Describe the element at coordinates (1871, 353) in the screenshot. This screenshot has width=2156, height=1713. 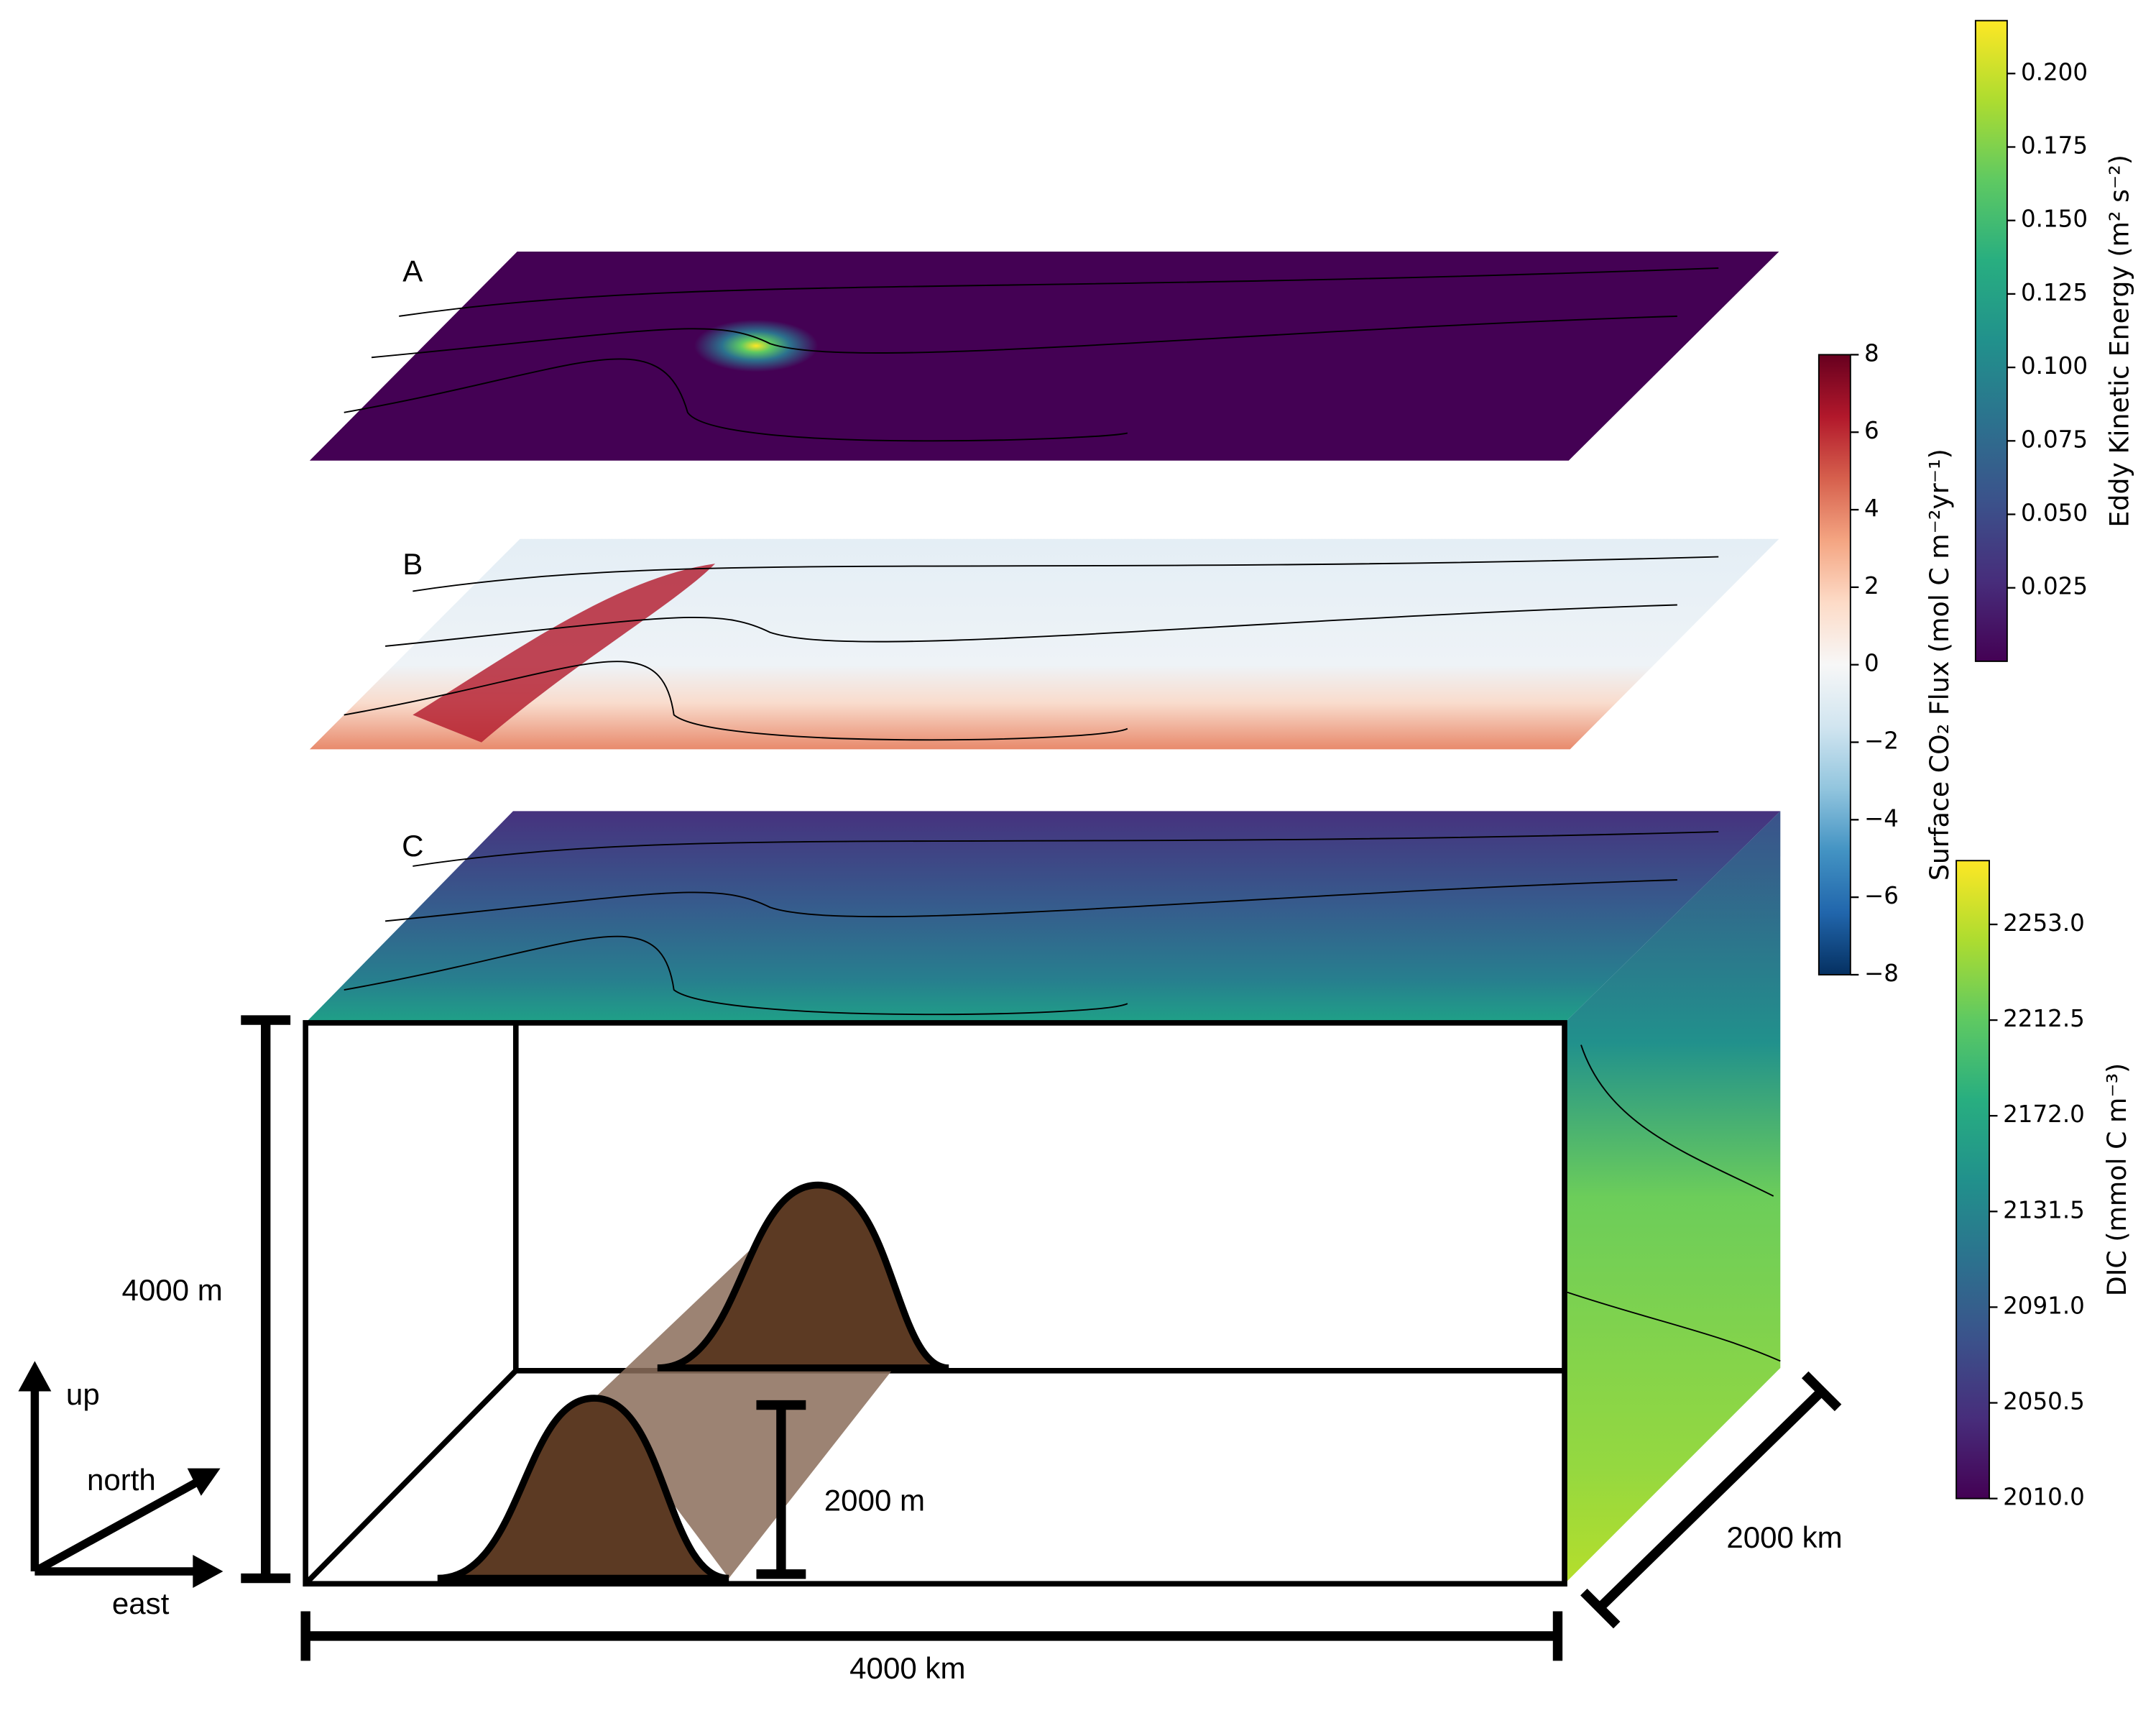
I see `colorbar-tick-label: 8` at that location.